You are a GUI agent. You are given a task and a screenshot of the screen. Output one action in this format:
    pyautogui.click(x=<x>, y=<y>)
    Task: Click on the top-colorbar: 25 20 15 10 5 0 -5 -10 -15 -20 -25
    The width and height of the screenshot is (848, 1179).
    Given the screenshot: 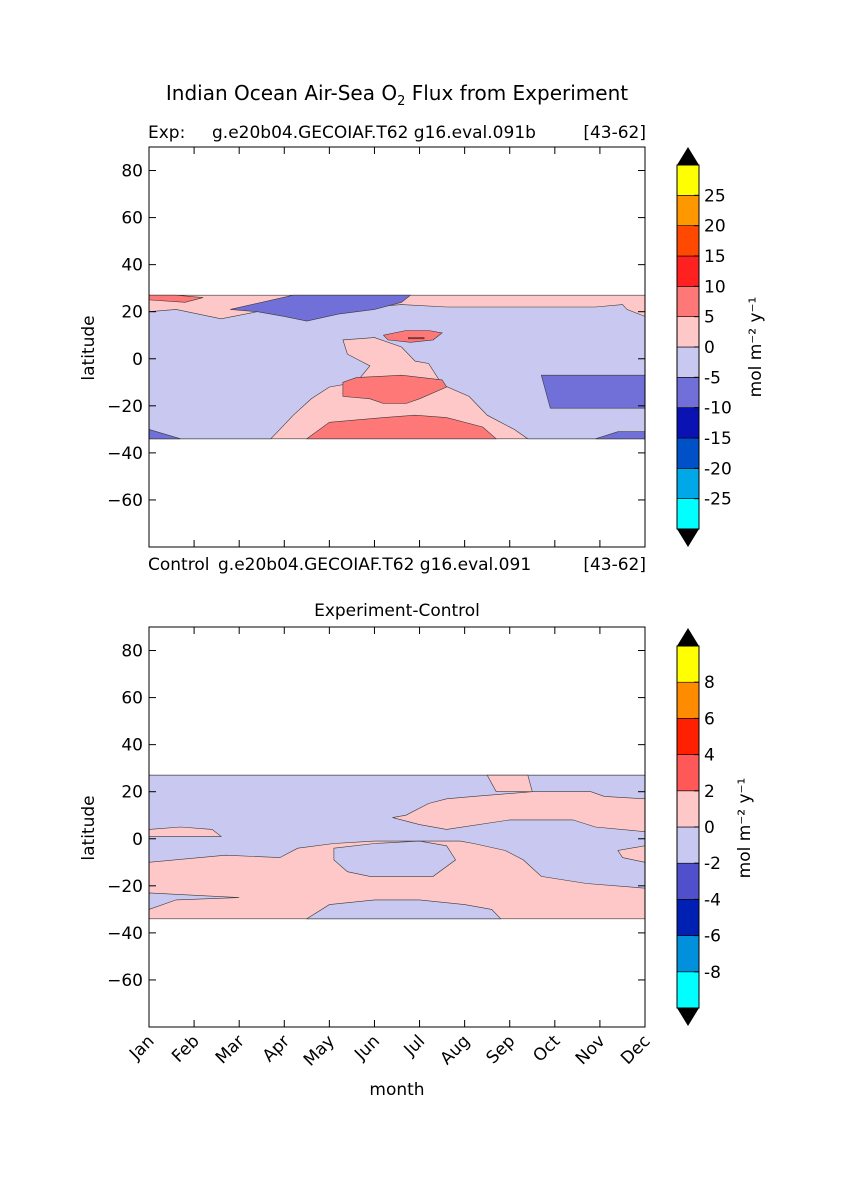 What is the action you would take?
    pyautogui.click(x=704, y=347)
    